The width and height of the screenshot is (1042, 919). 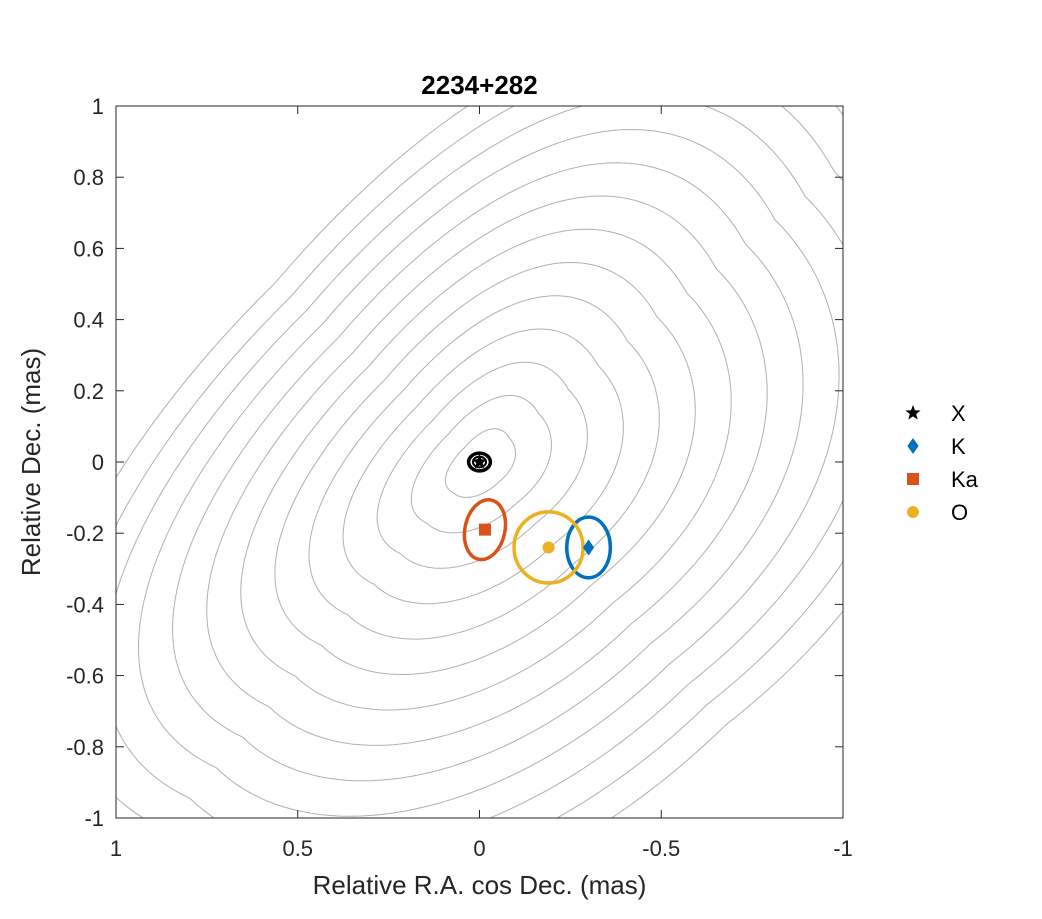 I want to click on error-ellipses, so click(x=537, y=518).